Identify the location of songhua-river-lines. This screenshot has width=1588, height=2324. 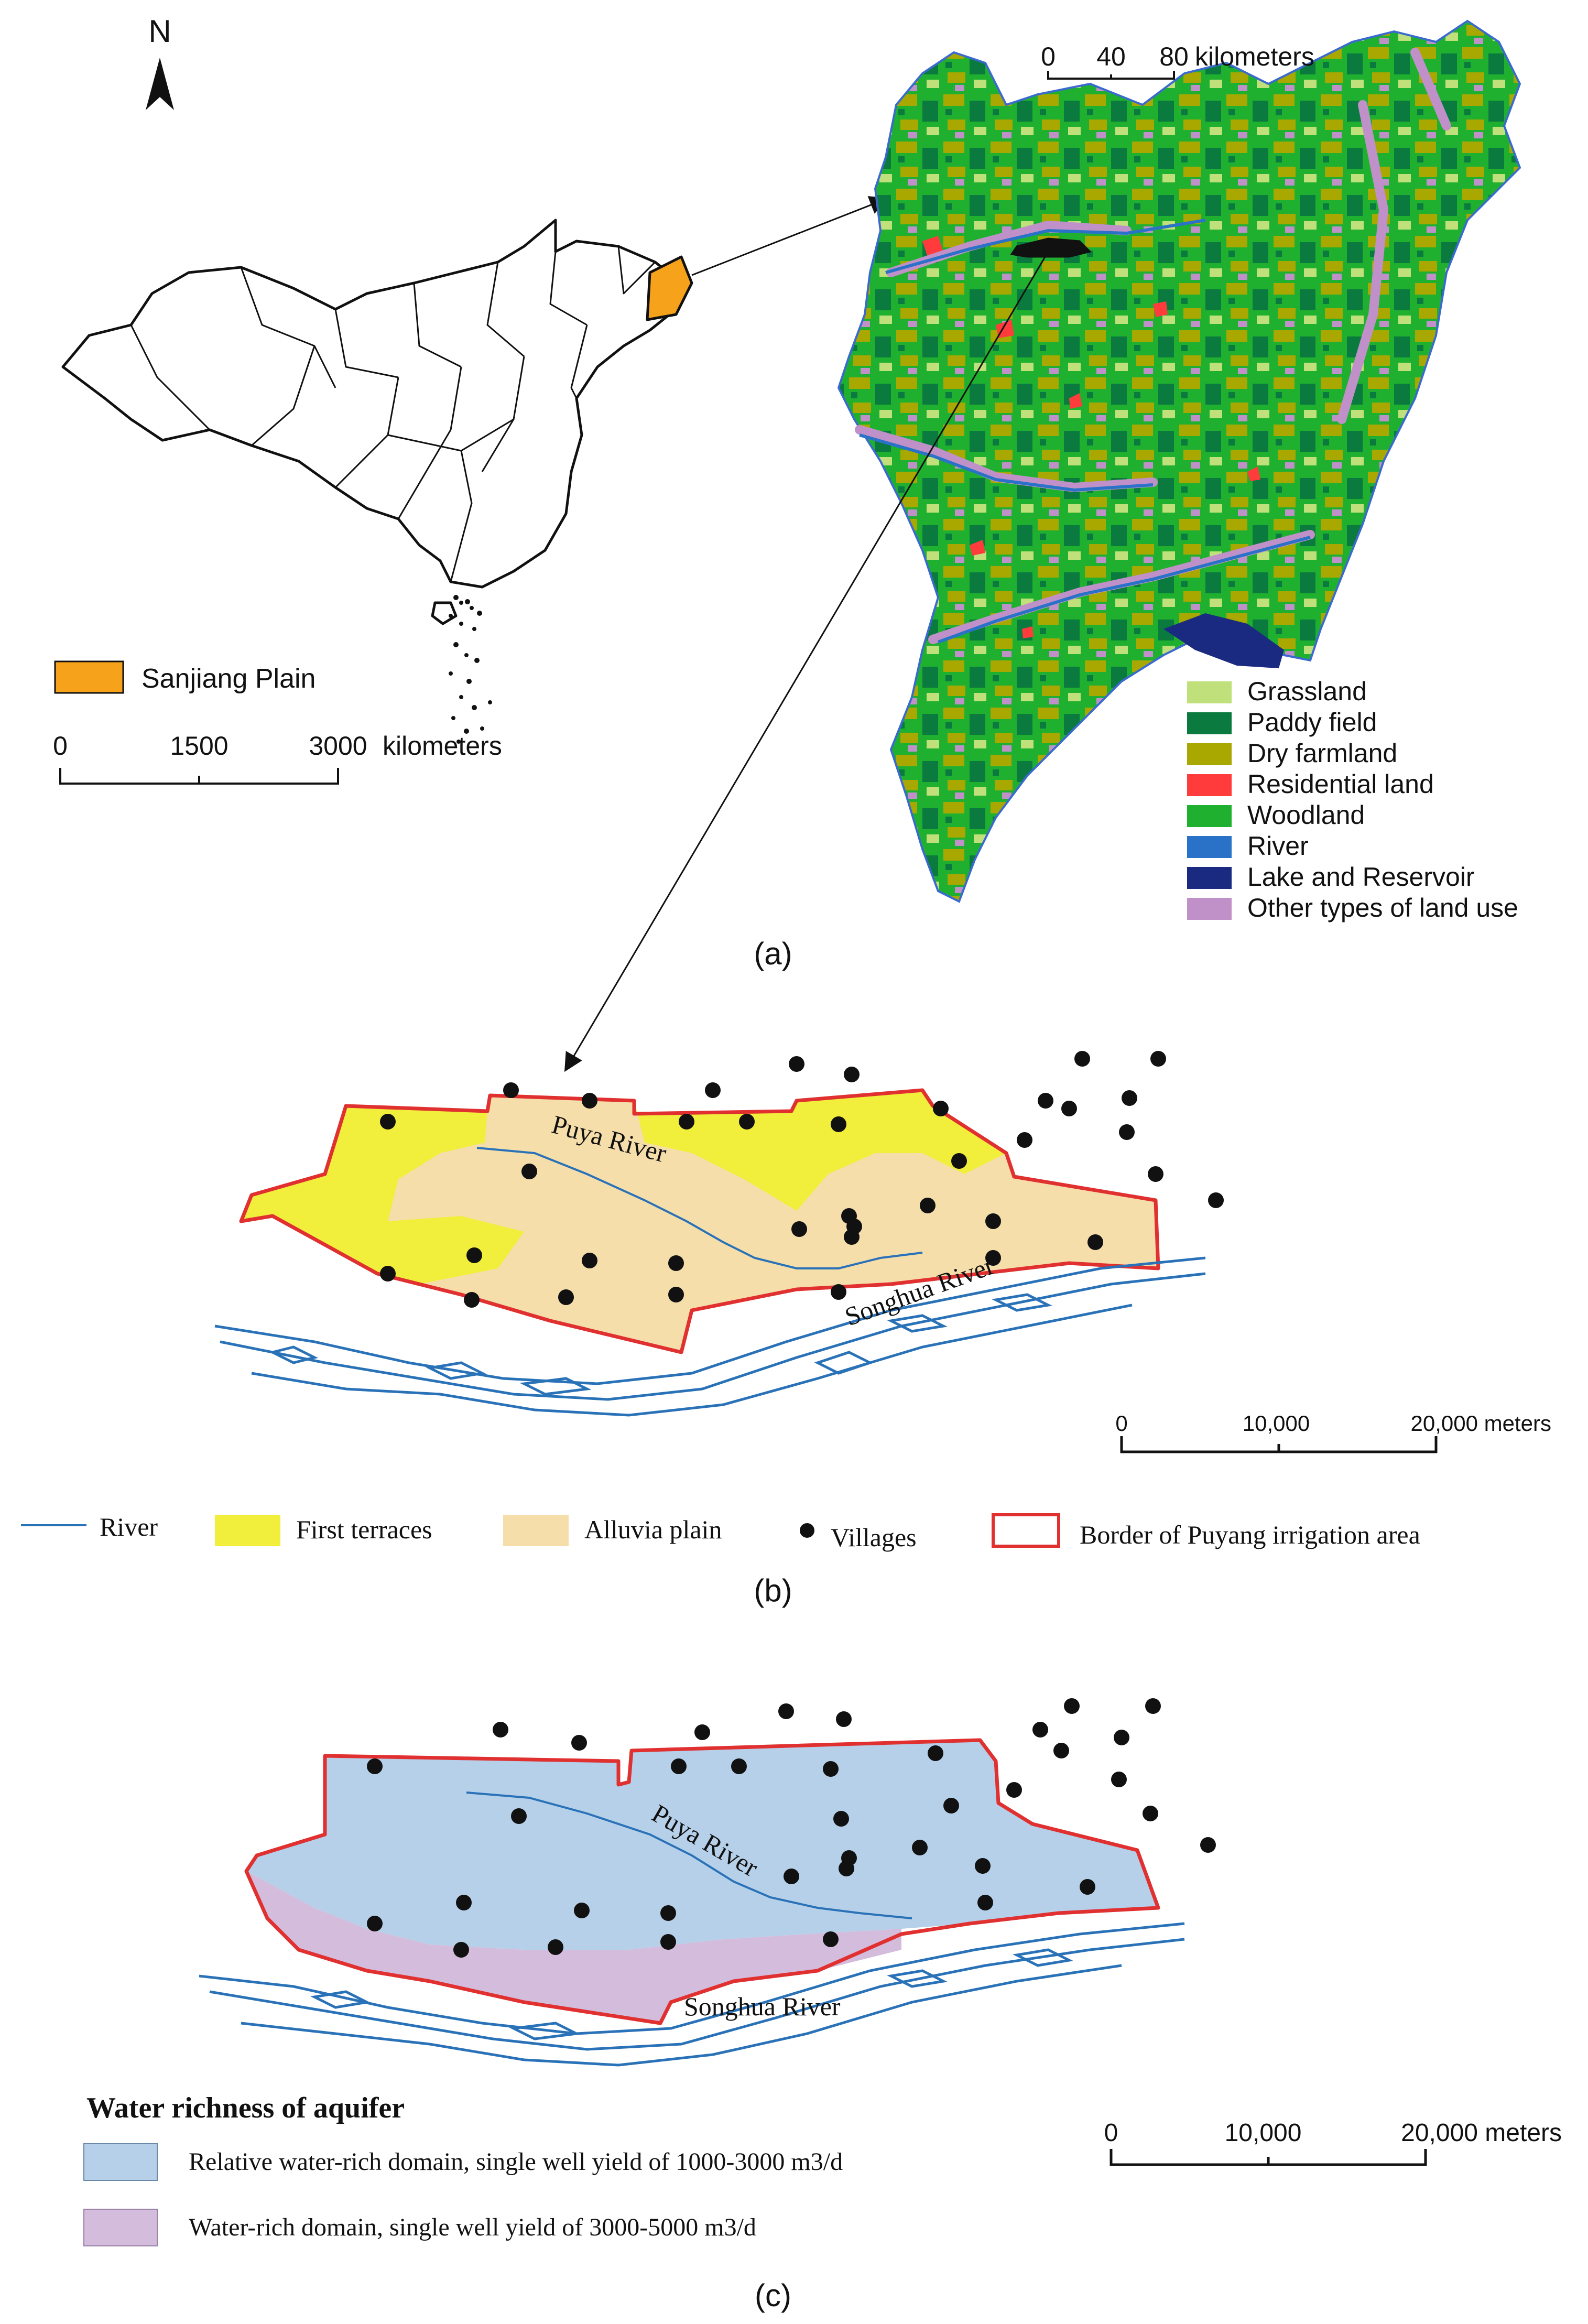
(710, 1336).